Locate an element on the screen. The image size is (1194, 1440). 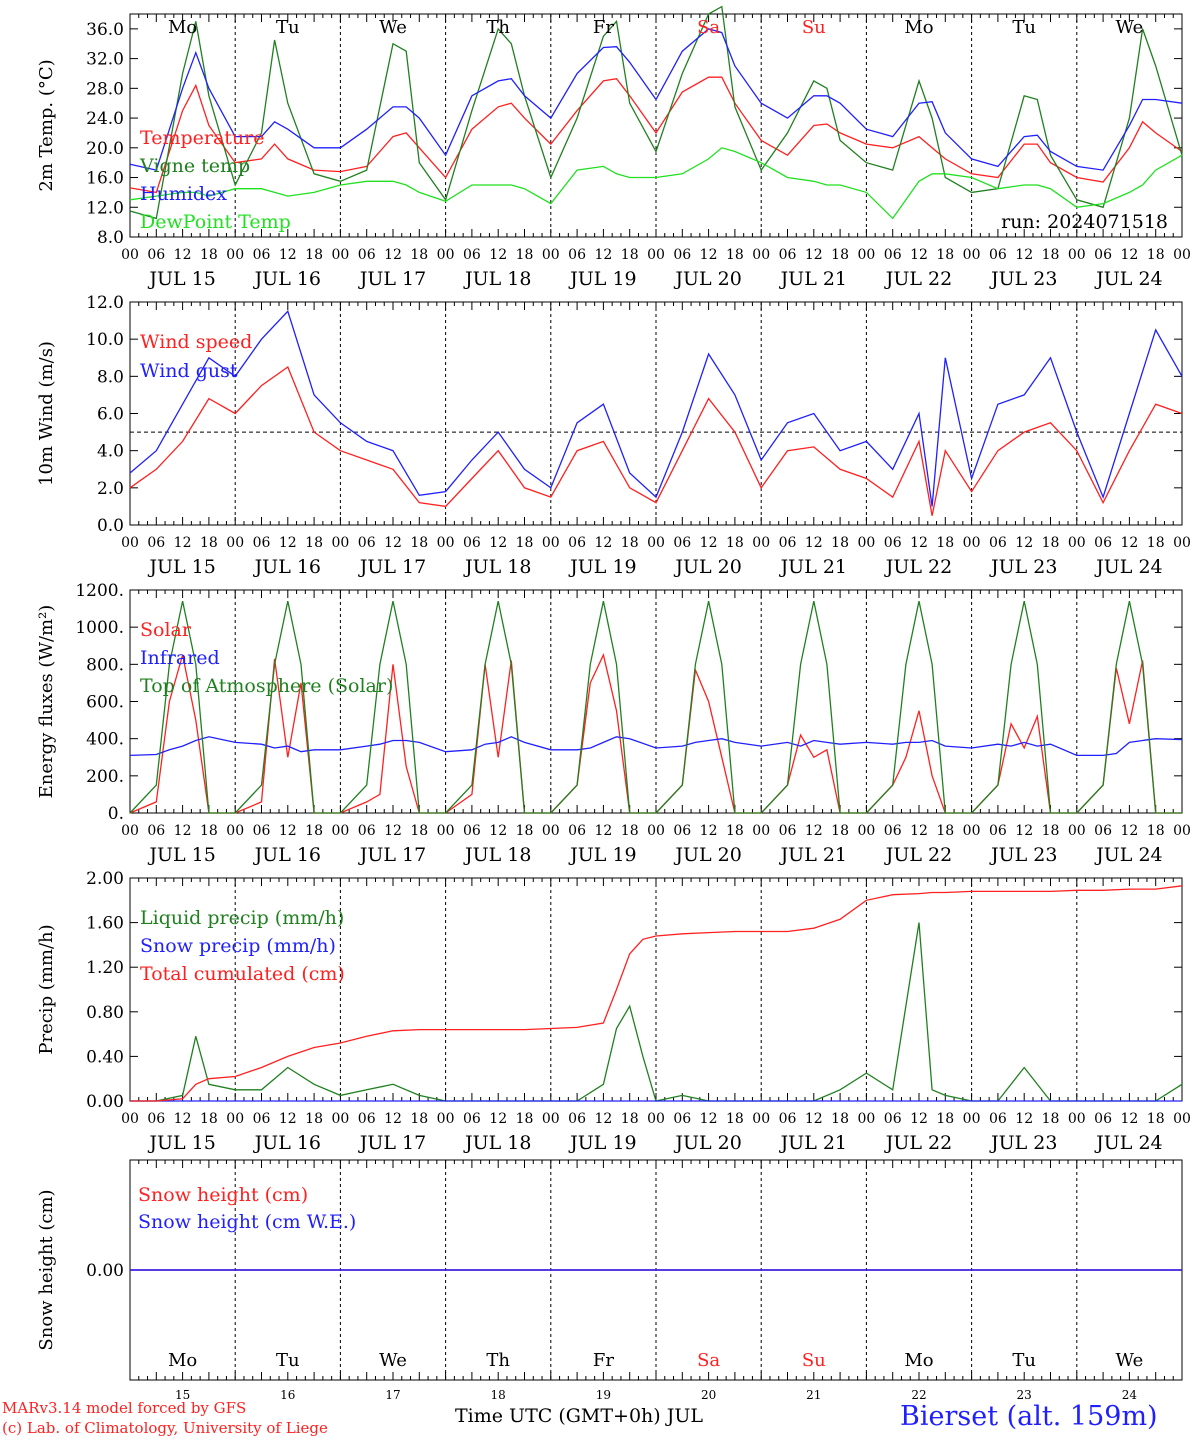
y-tick-label: 20.0 is located at coordinates (105, 149).